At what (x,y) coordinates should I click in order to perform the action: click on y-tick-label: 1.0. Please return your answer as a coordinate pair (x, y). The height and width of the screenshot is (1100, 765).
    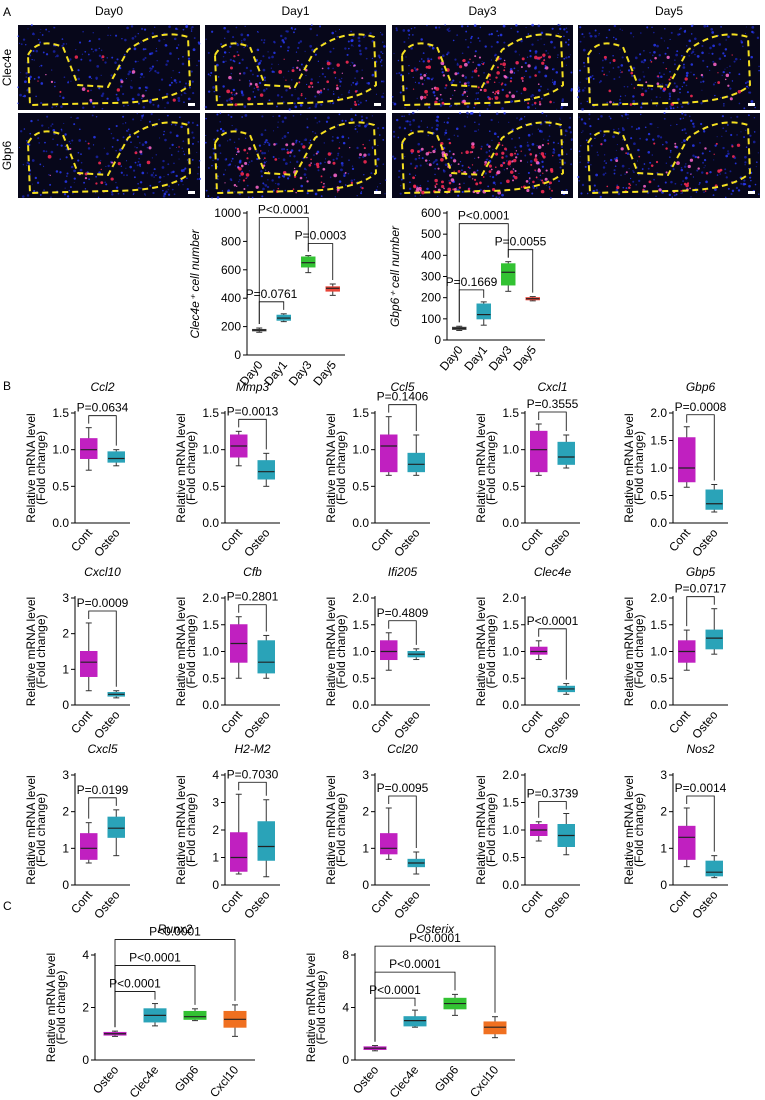
    Looking at the image, I should click on (658, 652).